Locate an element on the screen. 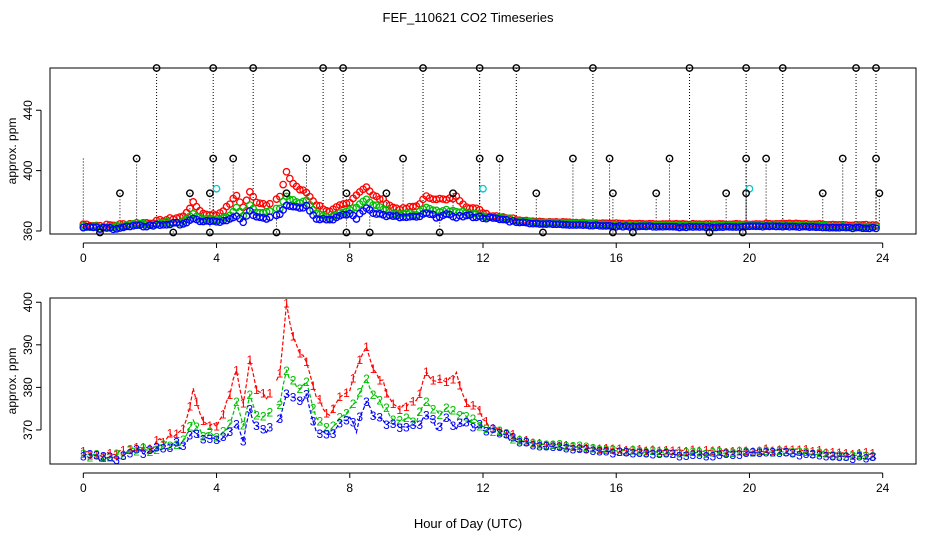 The image size is (936, 540). series-3-line is located at coordinates (479, 427).